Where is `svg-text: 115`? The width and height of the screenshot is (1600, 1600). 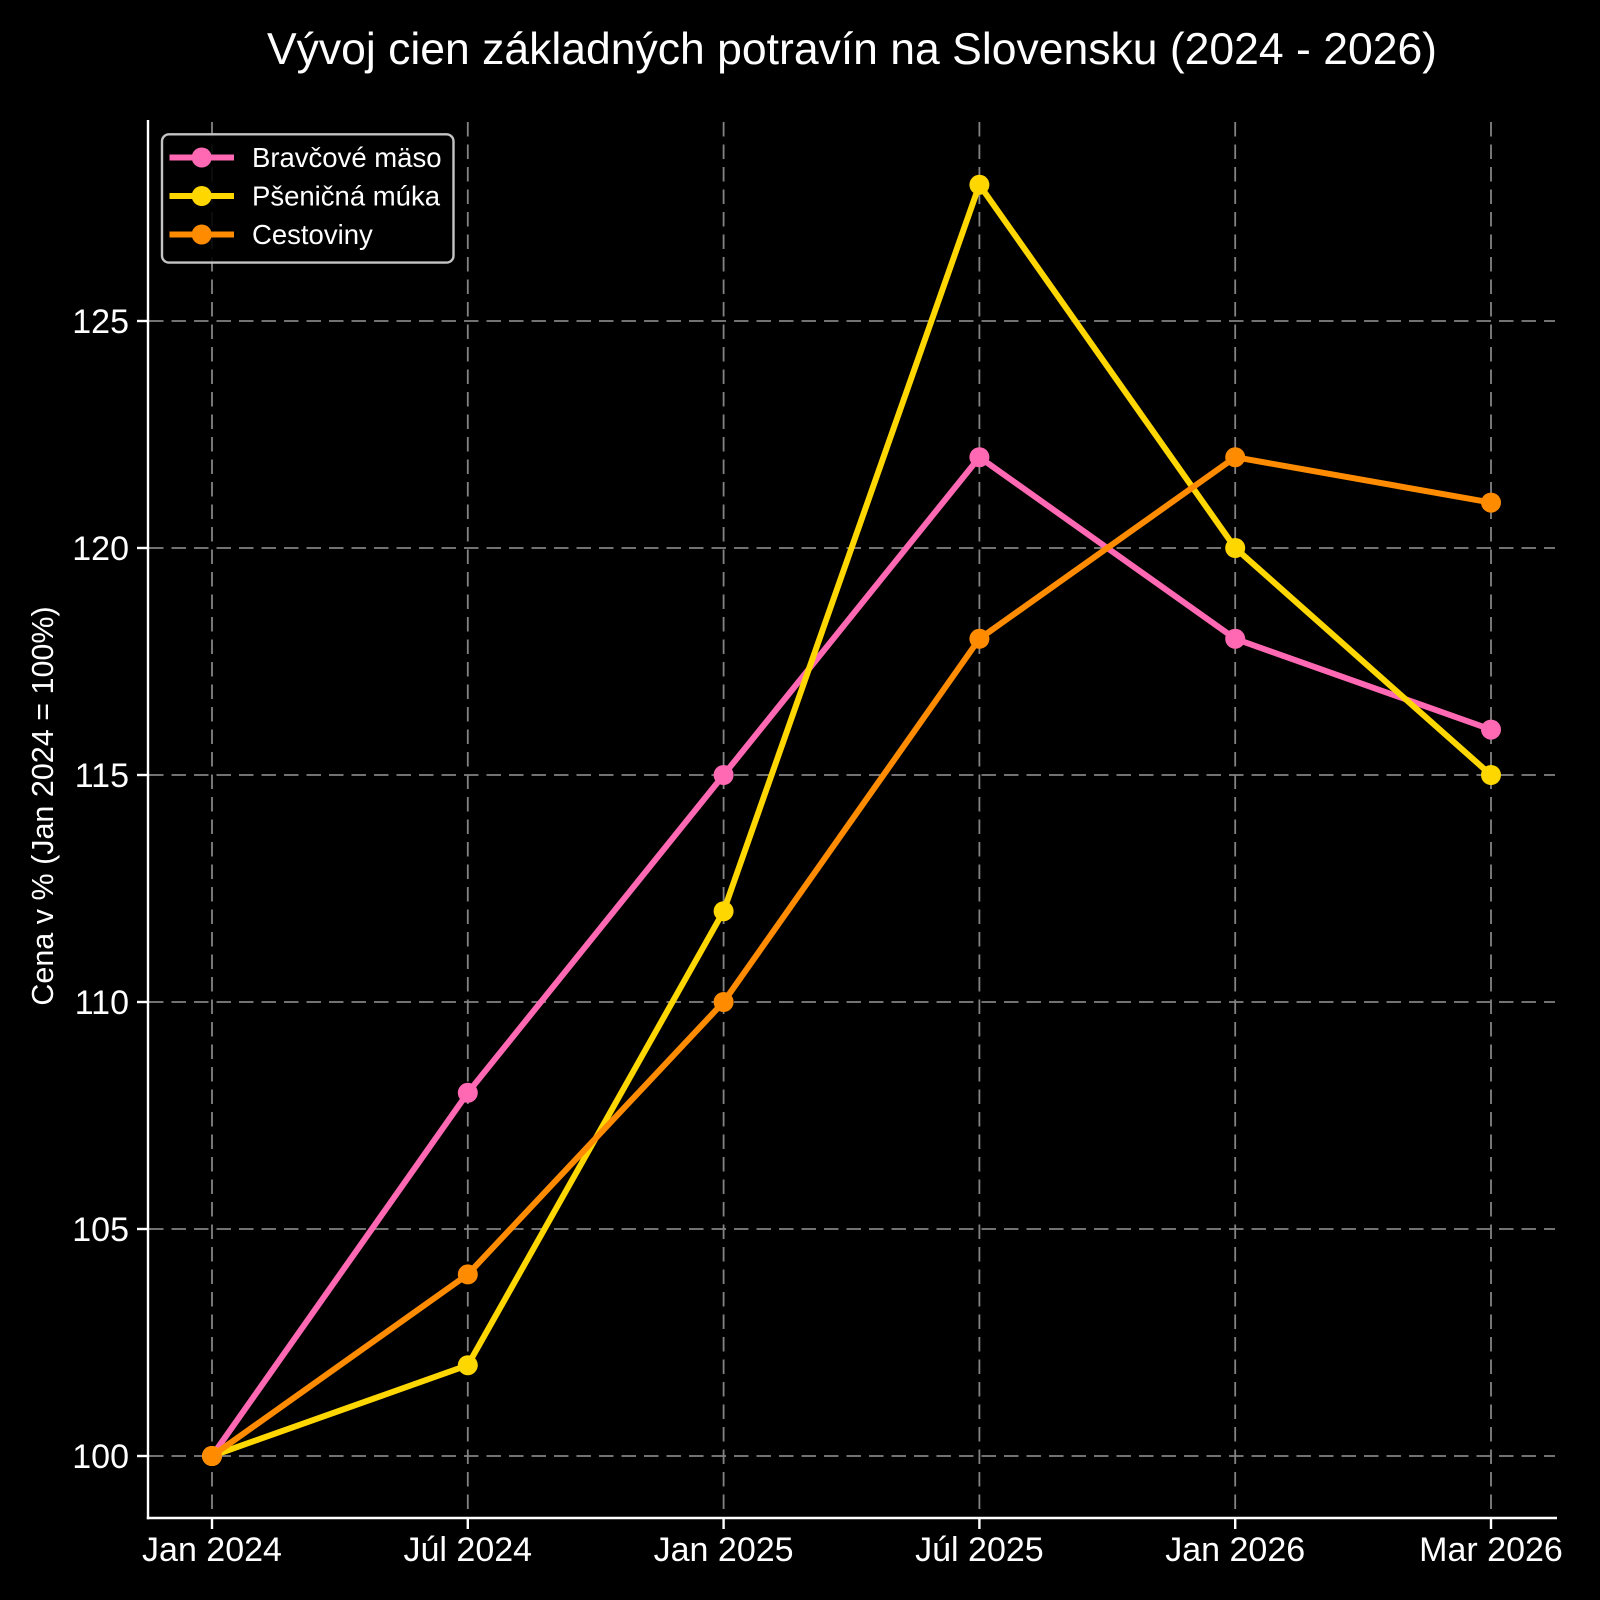
svg-text: 115 is located at coordinates (102, 776).